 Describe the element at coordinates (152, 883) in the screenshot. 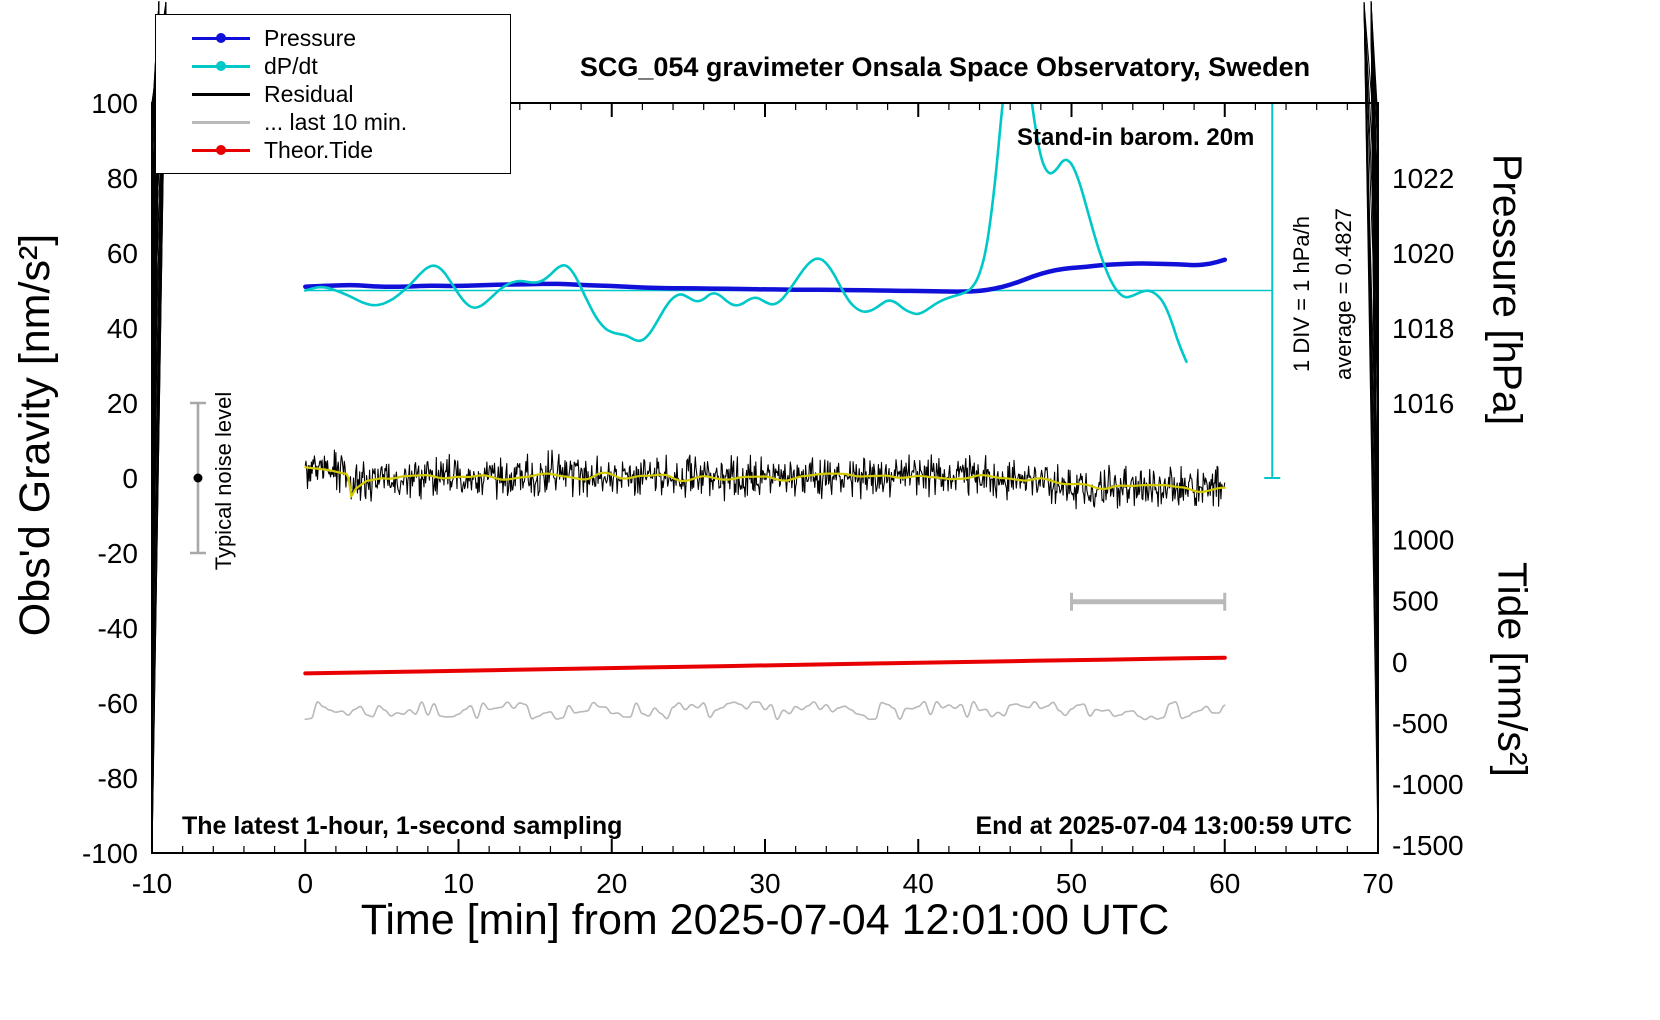

I see `x-tick-label: -10` at that location.